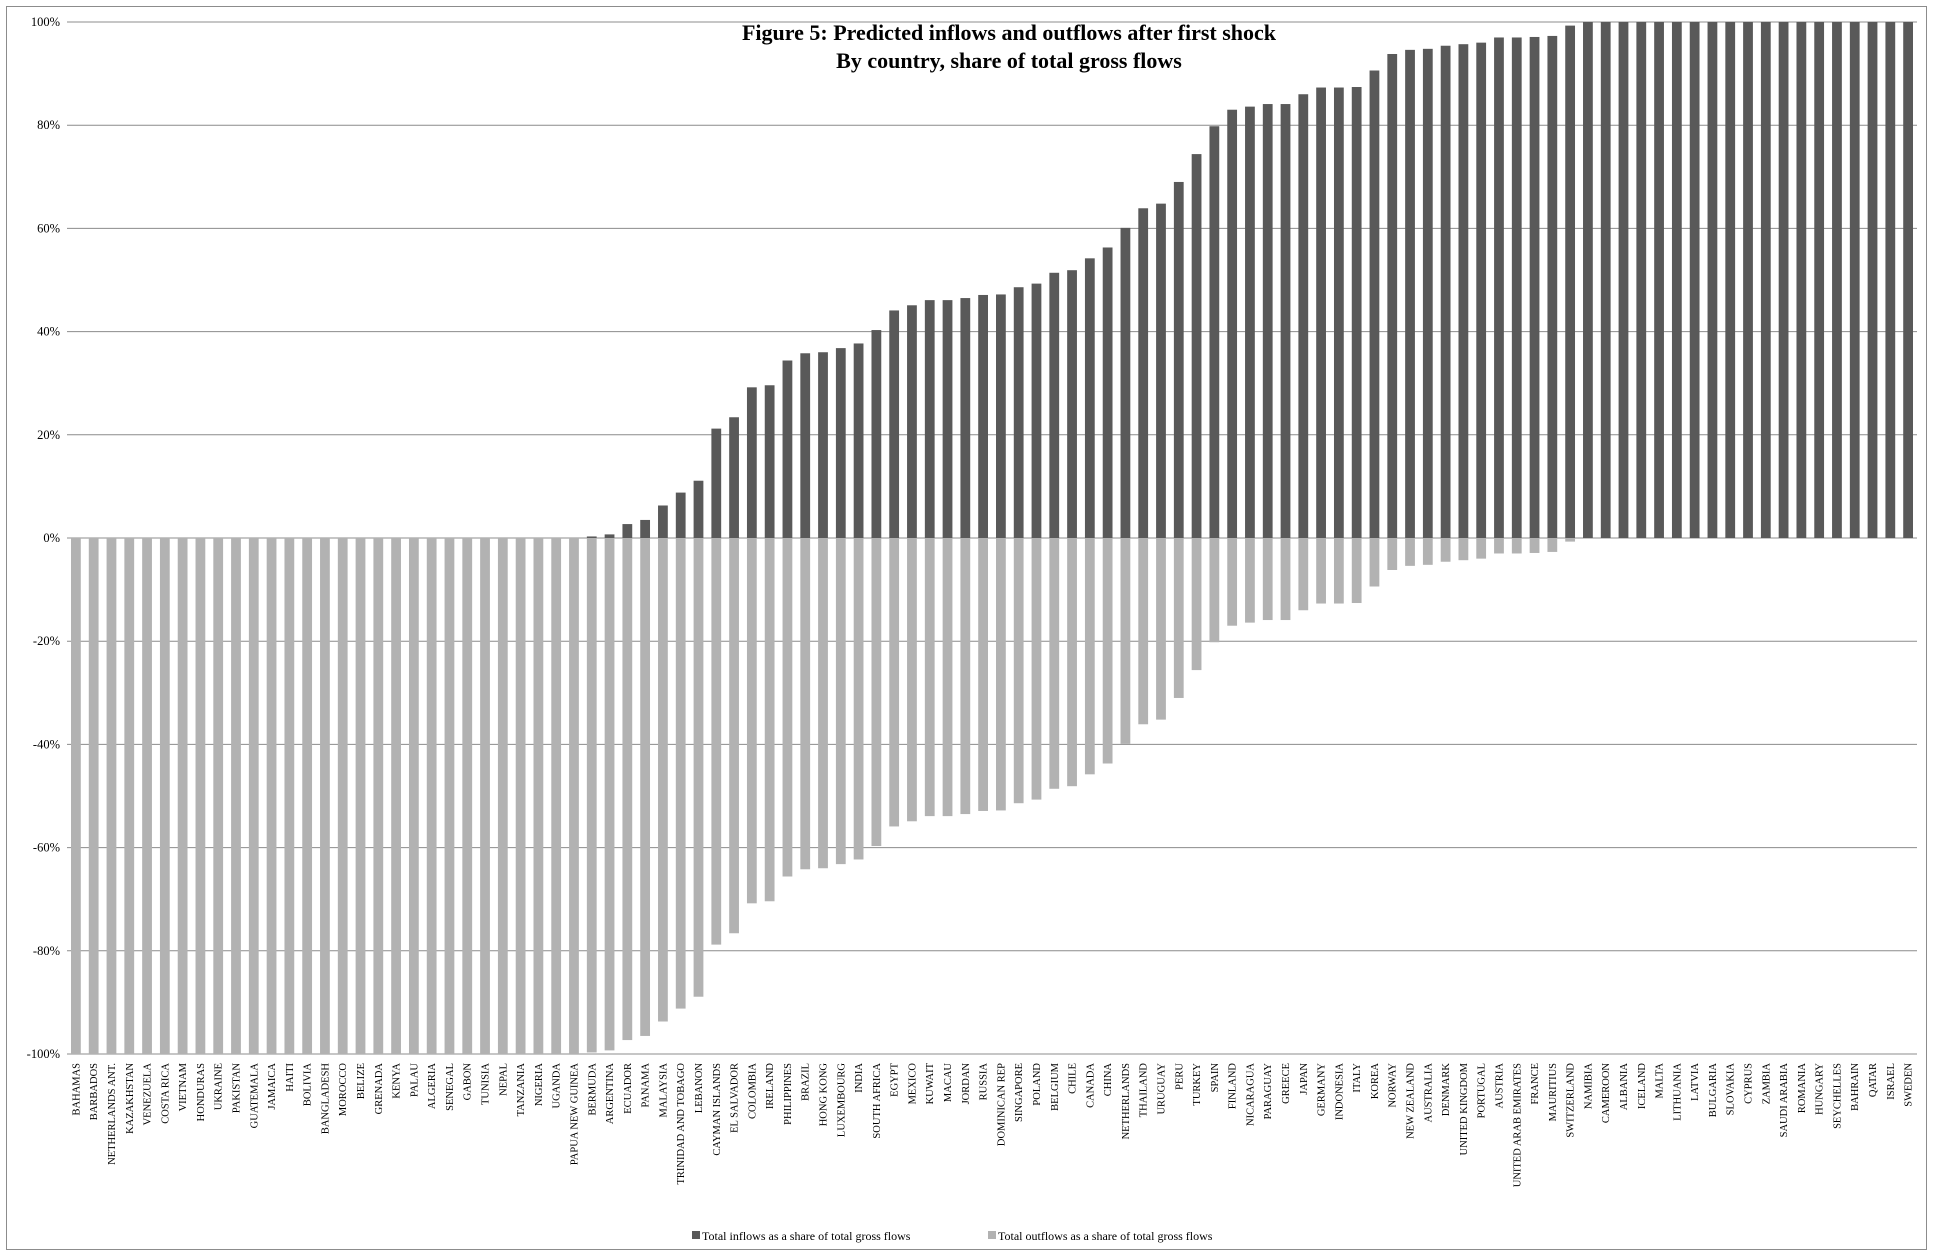 The image size is (1934, 1256). I want to click on x-tick-label: UNITED KINGDOM, so click(1464, 1108).